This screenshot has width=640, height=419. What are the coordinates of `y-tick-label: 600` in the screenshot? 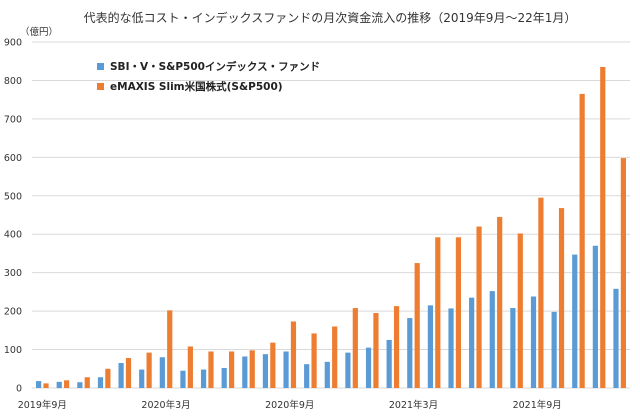 It's located at (13, 158).